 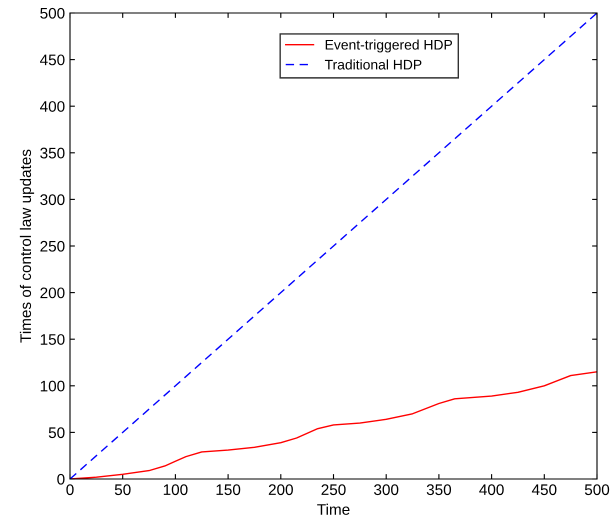 I want to click on y-tick-label: 100, so click(x=52, y=386).